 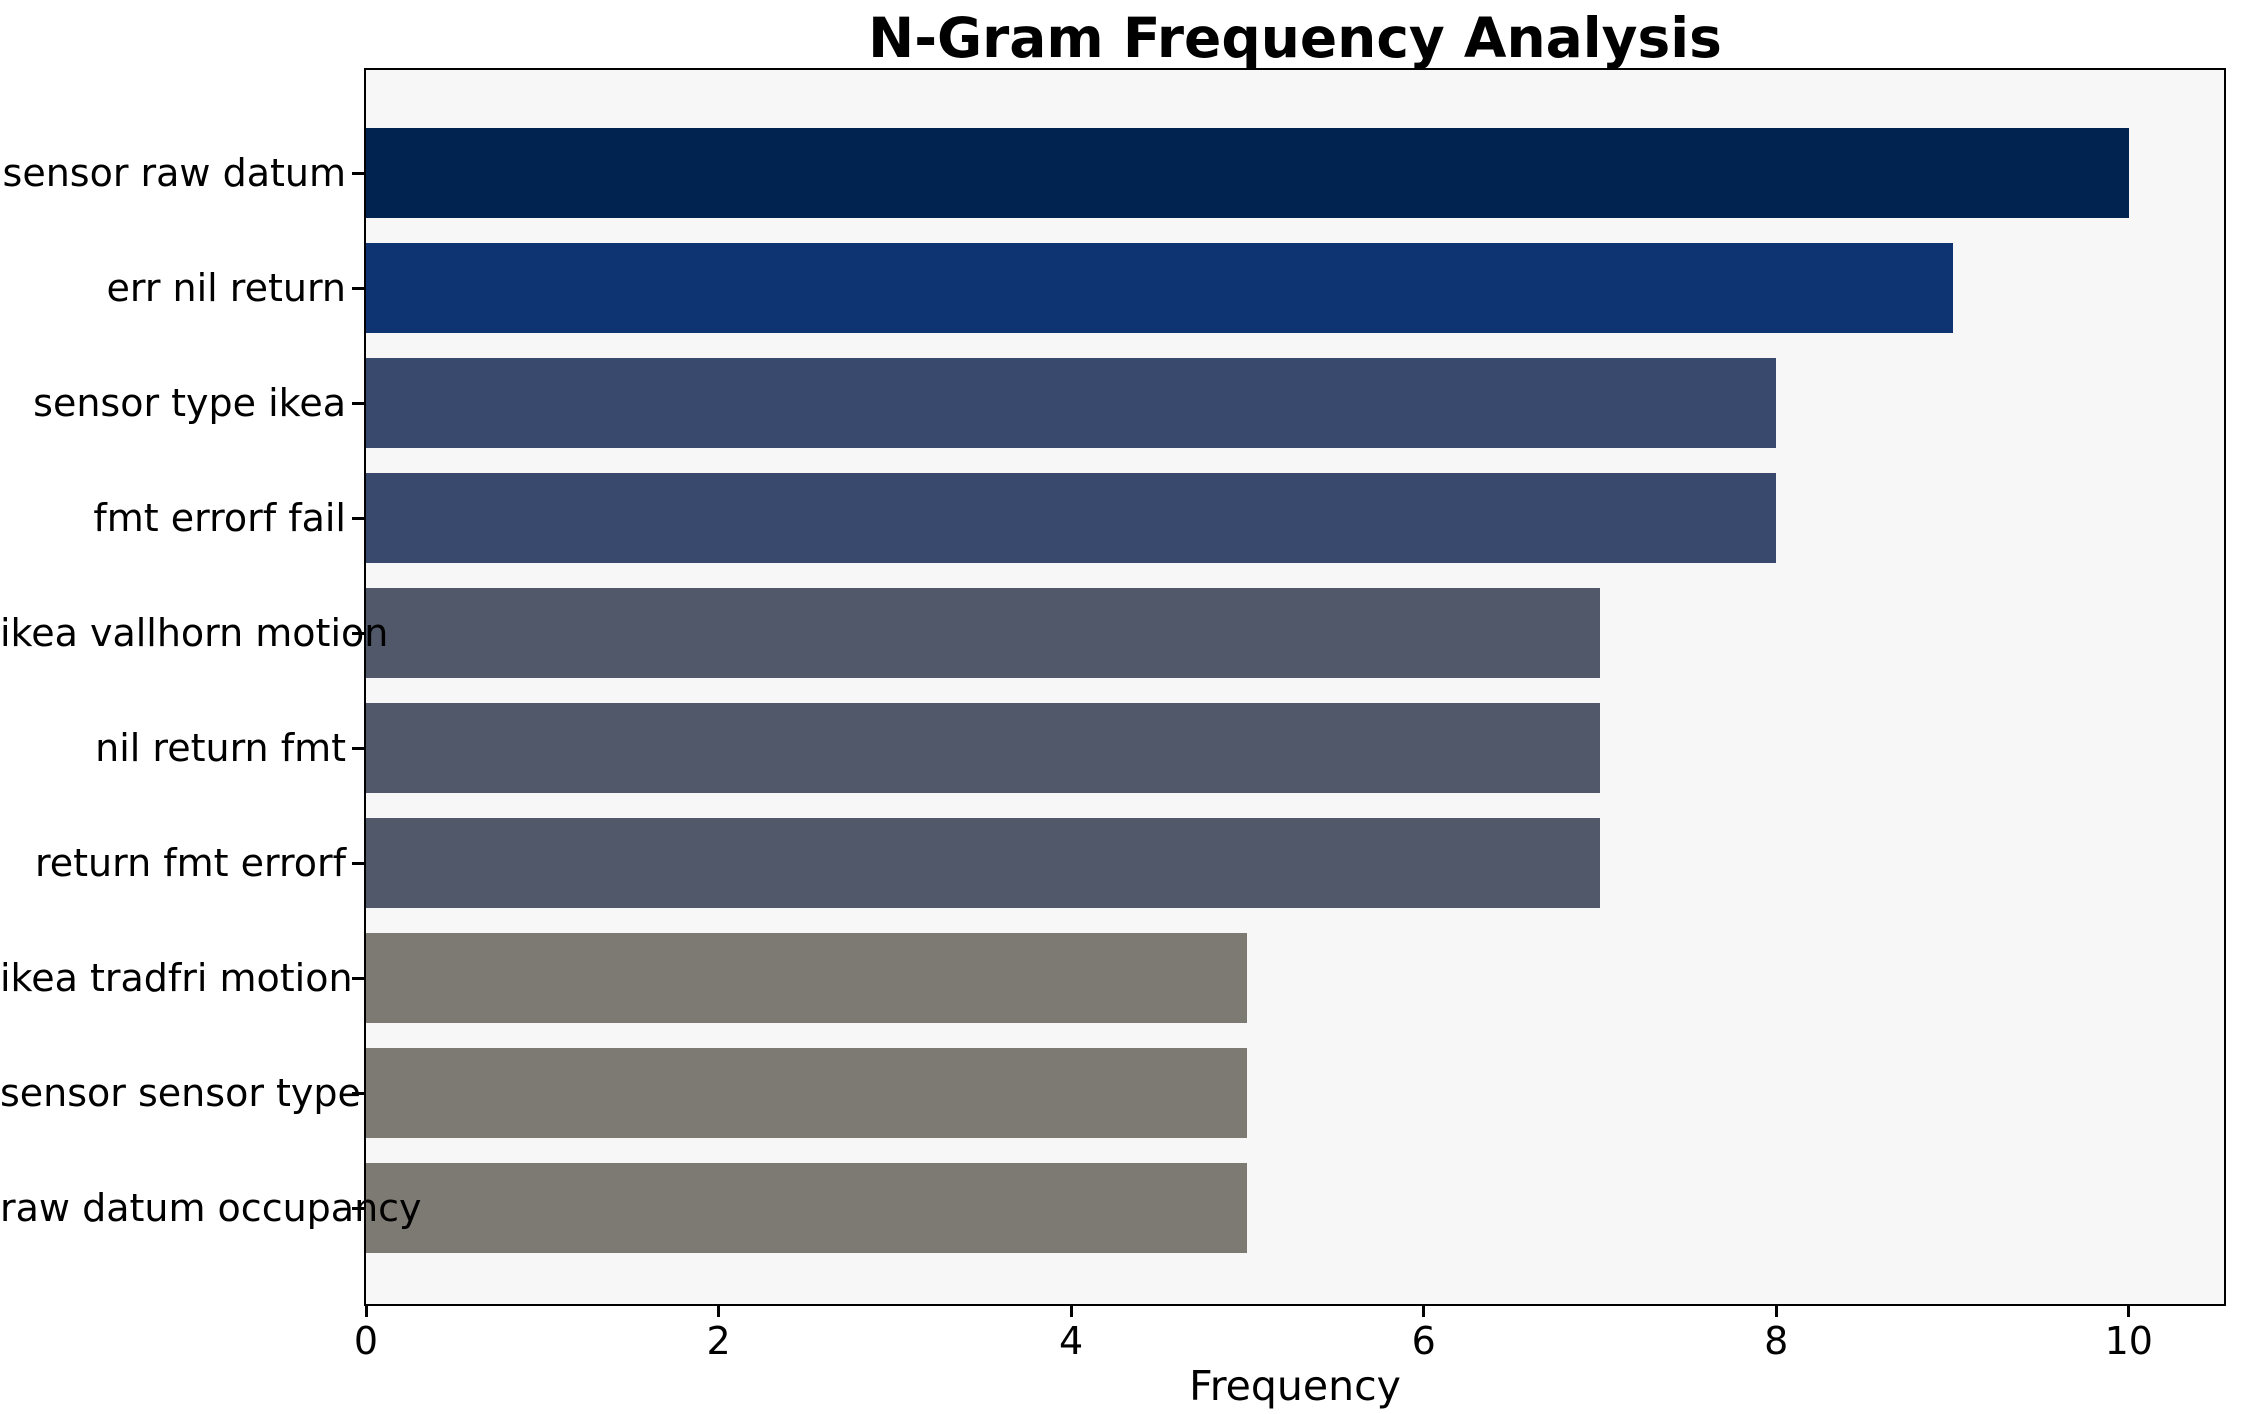 What do you see at coordinates (226, 288) in the screenshot?
I see `y-tick-label: err nil return` at bounding box center [226, 288].